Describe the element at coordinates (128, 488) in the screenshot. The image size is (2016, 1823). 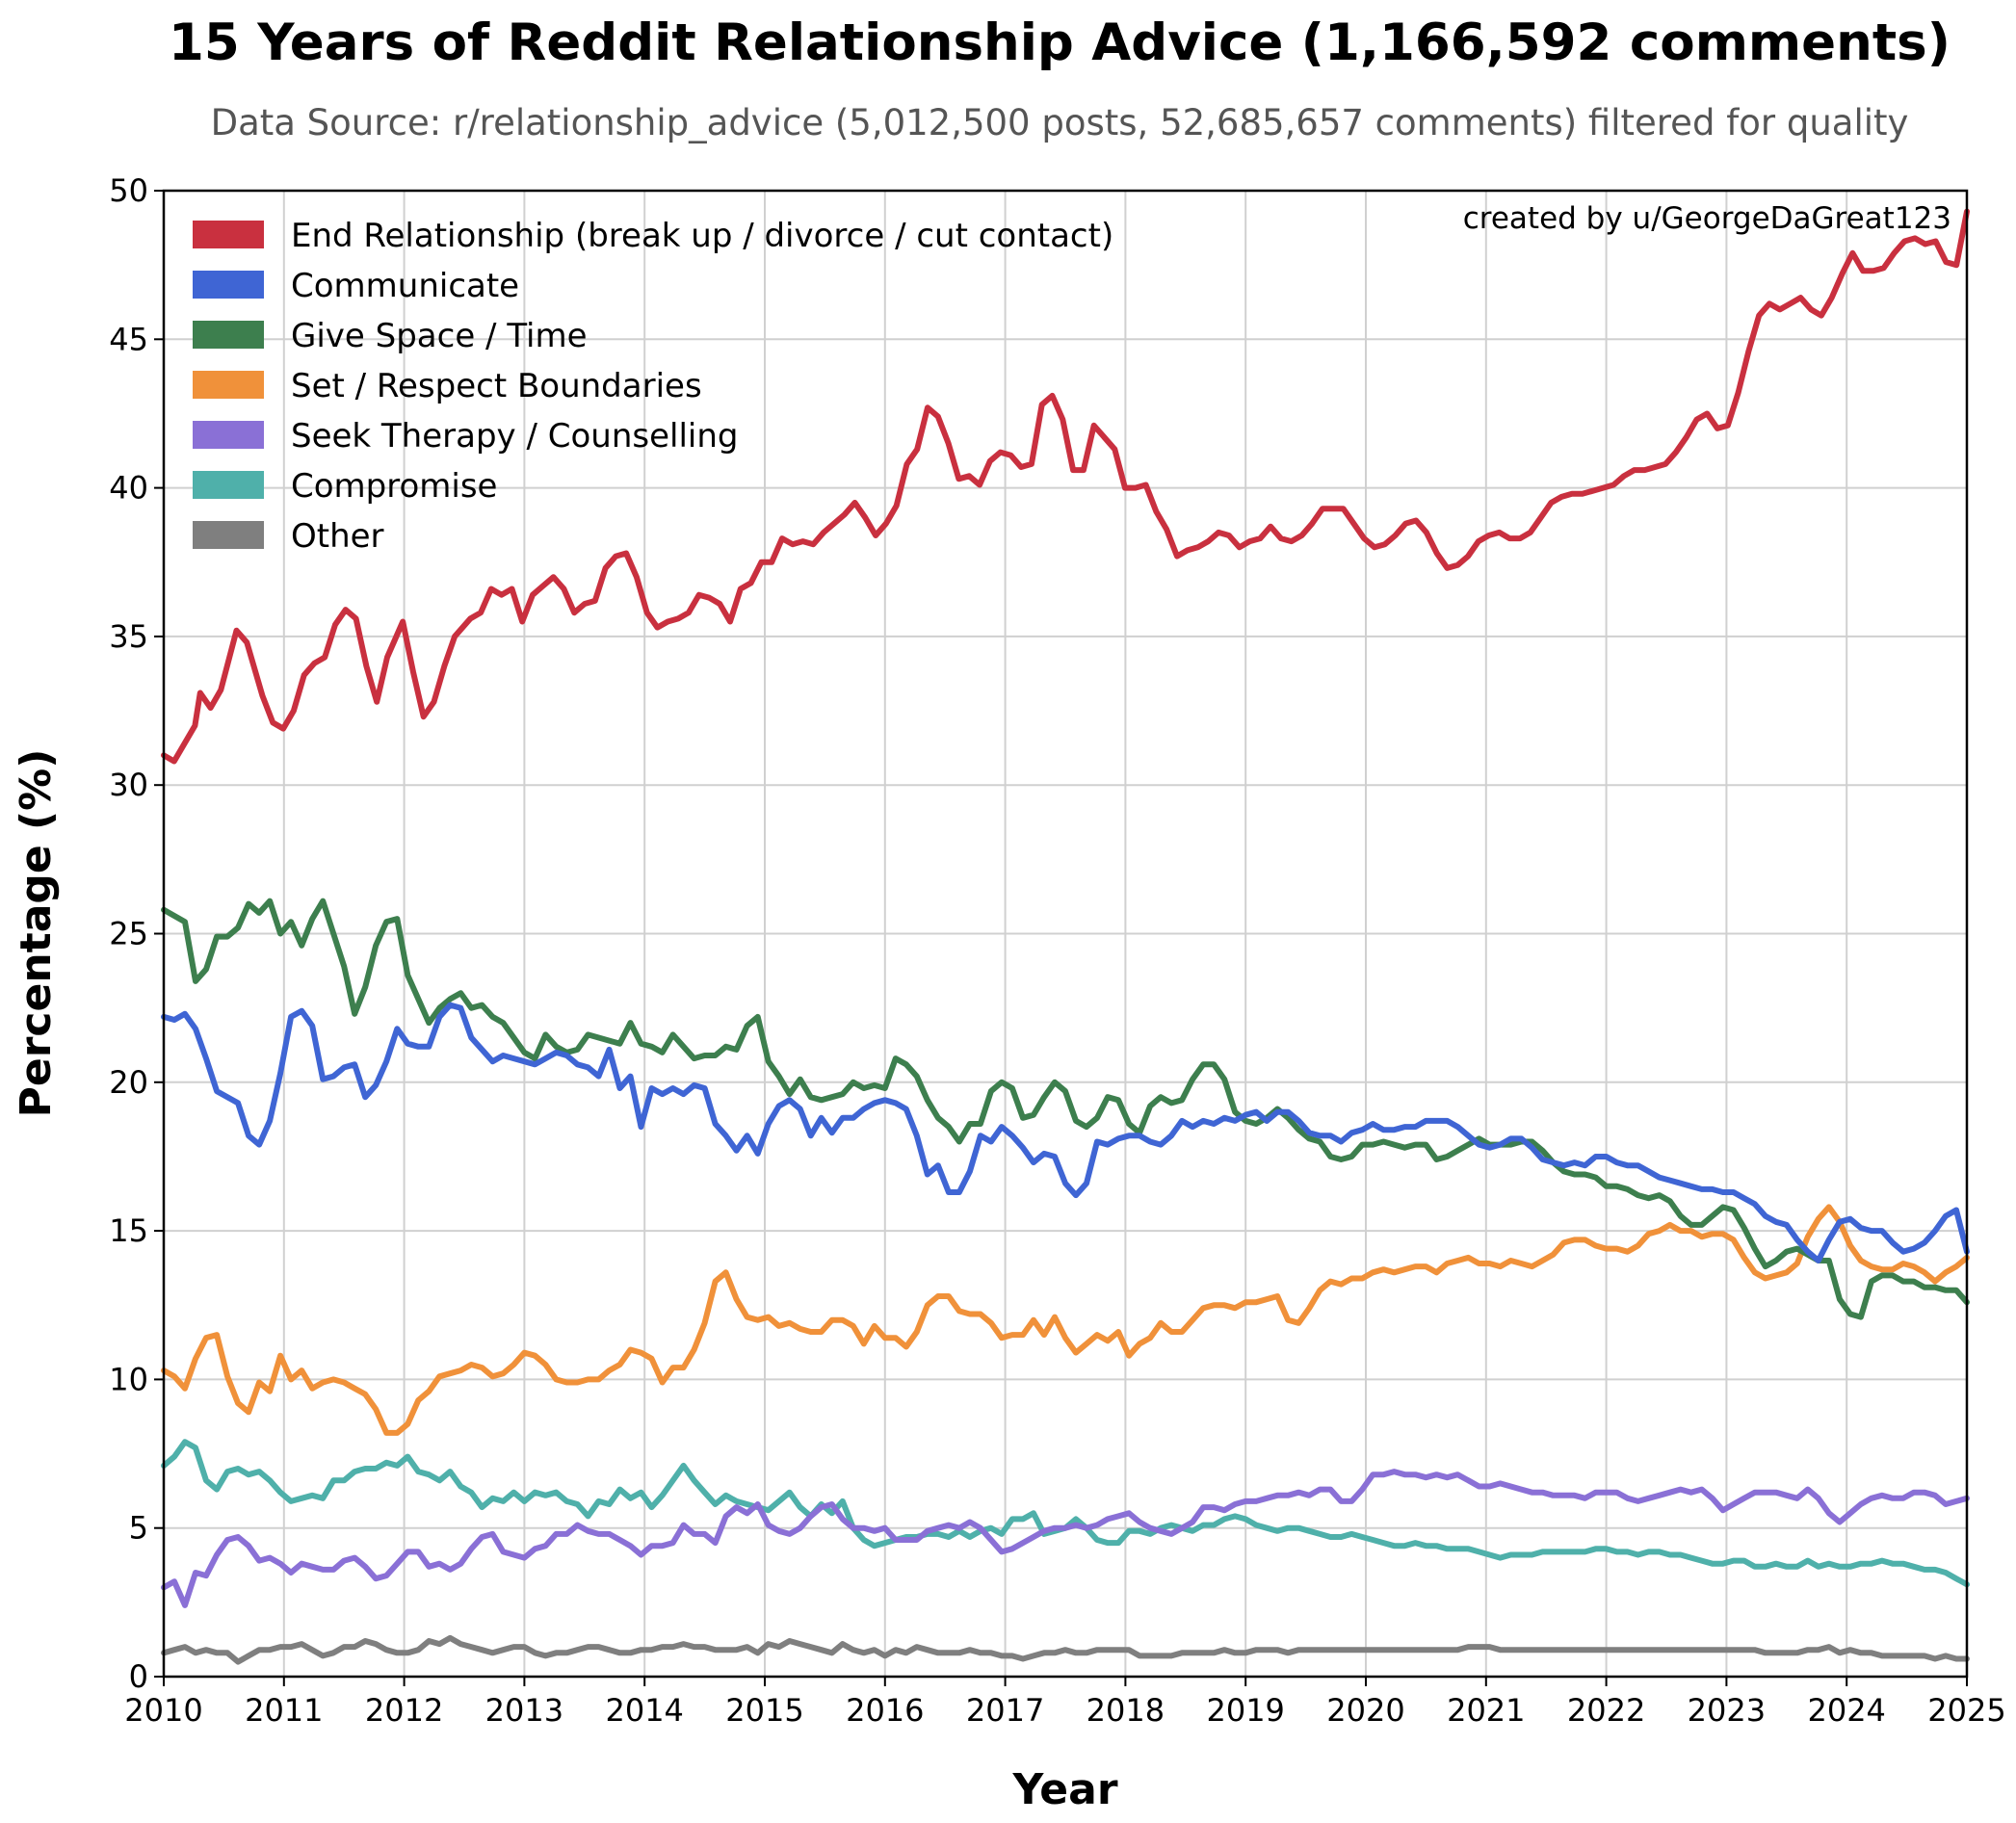
I see `y-tick-label: 40` at that location.